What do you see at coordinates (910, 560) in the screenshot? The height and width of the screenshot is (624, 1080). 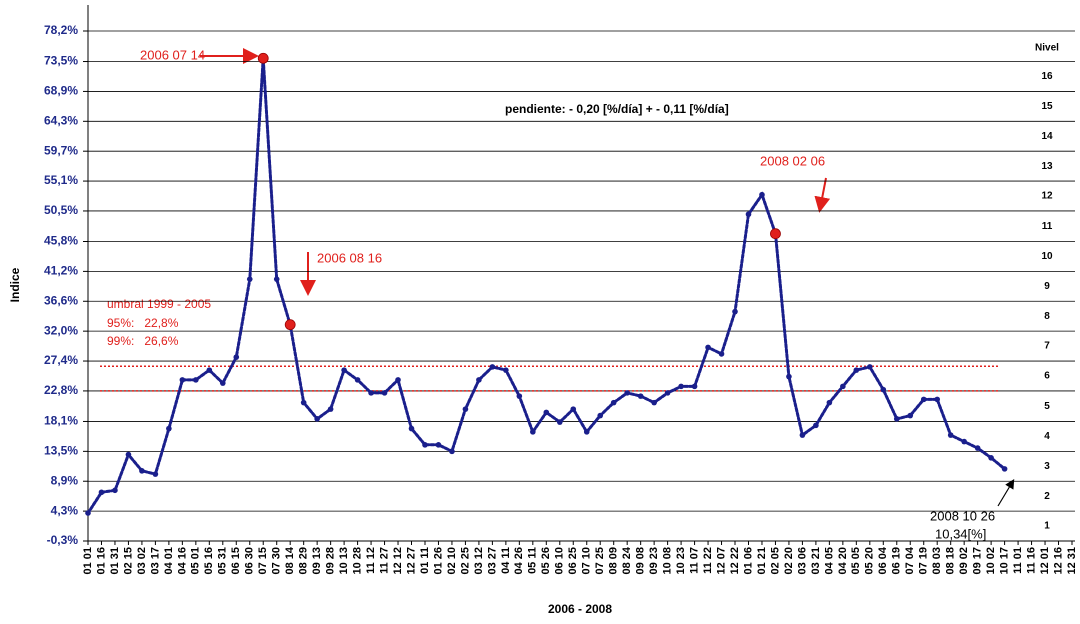 I see `x-tick-label: 07 04` at bounding box center [910, 560].